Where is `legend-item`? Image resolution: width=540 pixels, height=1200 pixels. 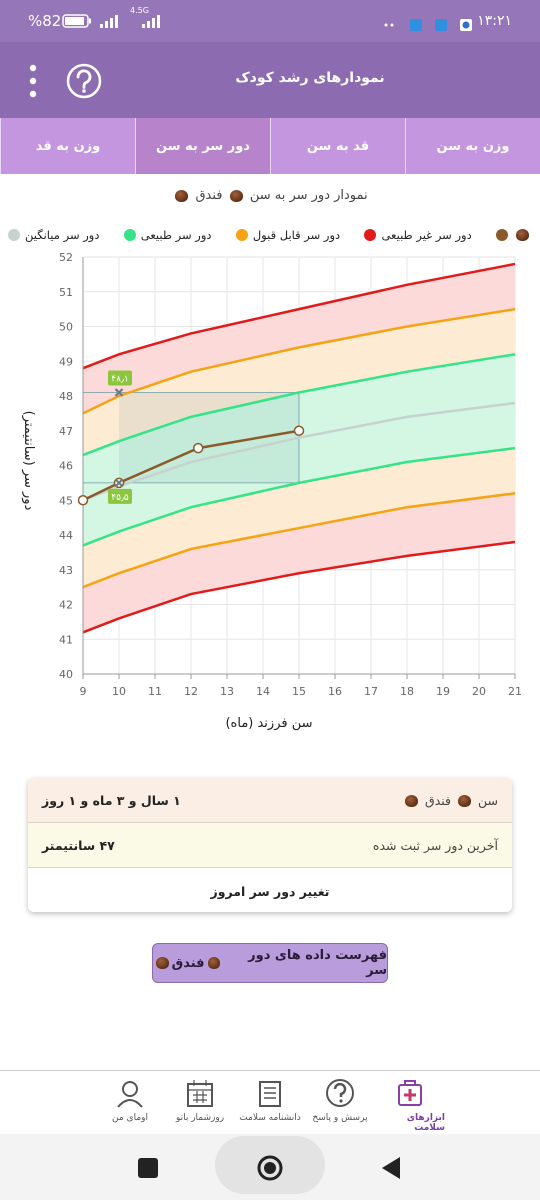
legend-item is located at coordinates (514, 235).